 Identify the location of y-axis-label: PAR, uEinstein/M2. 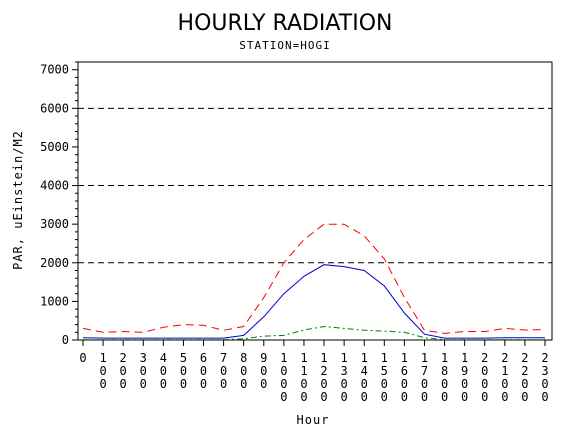
(18, 200).